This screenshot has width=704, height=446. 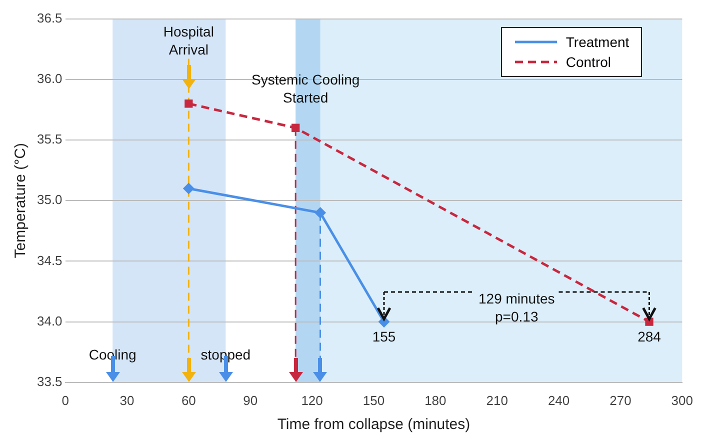 What do you see at coordinates (559, 400) in the screenshot?
I see `x-tick-label: 240` at bounding box center [559, 400].